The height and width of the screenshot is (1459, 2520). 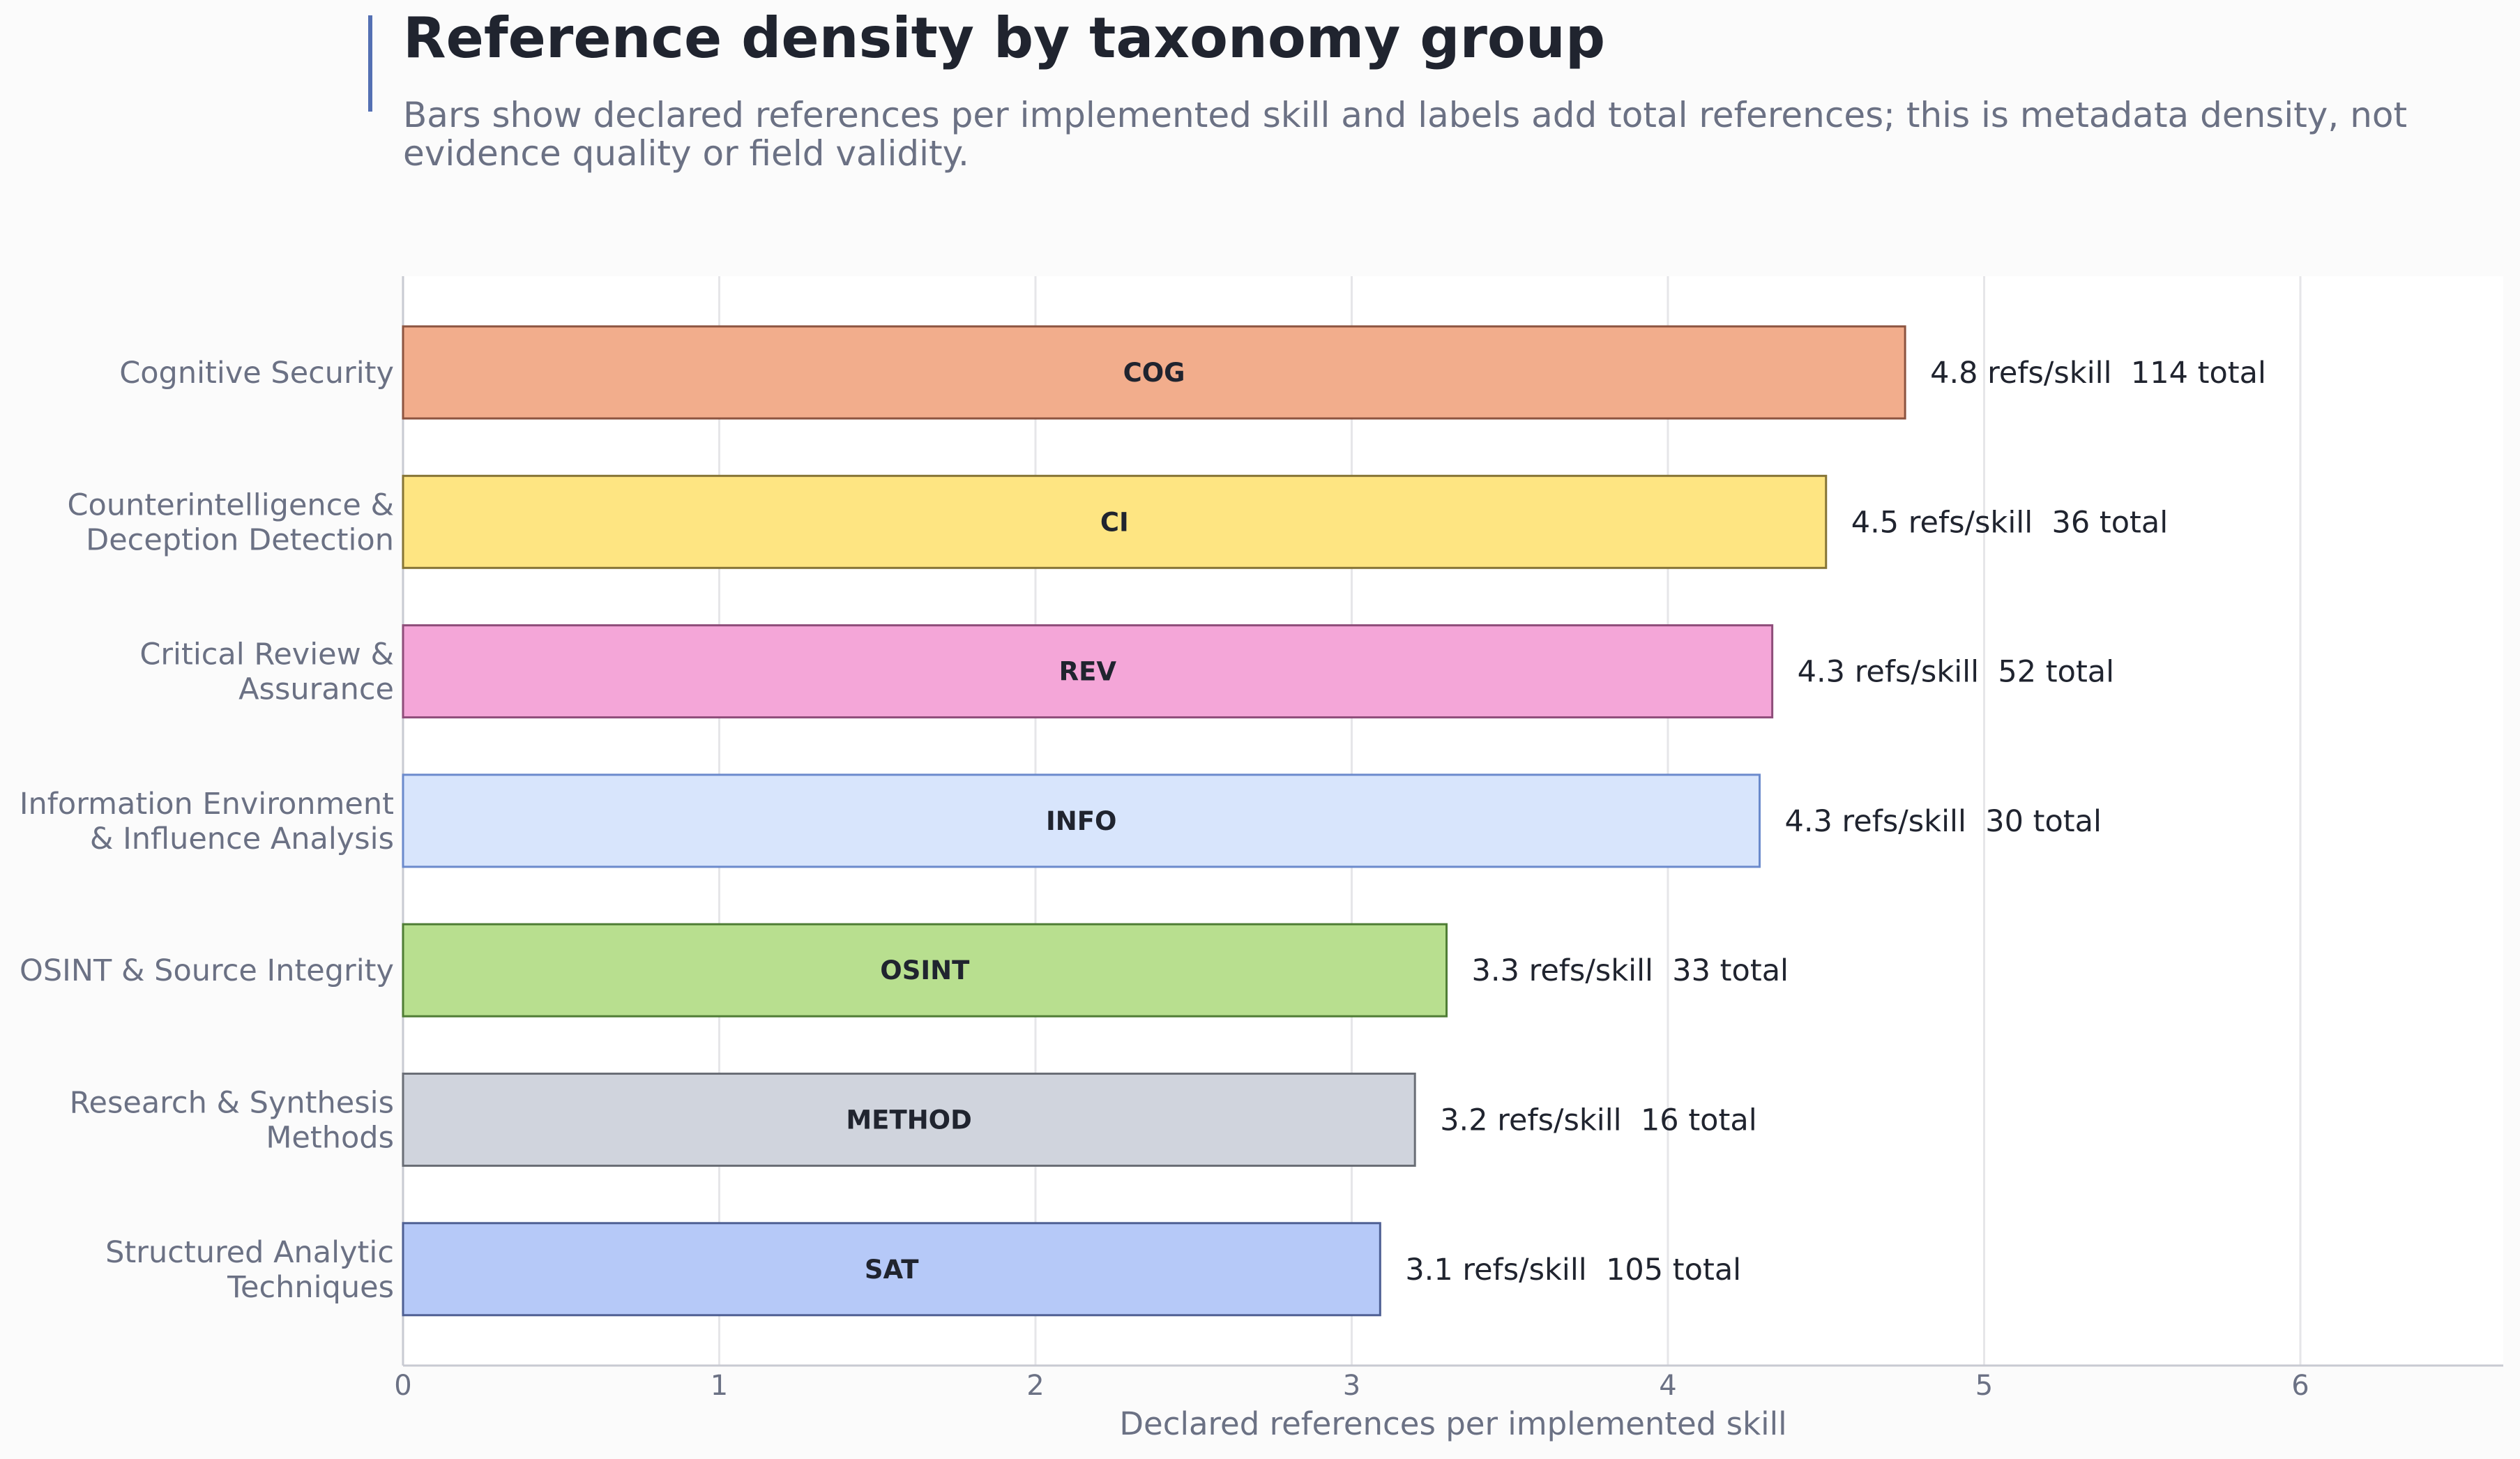 What do you see at coordinates (402, 1386) in the screenshot?
I see `x-tick-label: 0` at bounding box center [402, 1386].